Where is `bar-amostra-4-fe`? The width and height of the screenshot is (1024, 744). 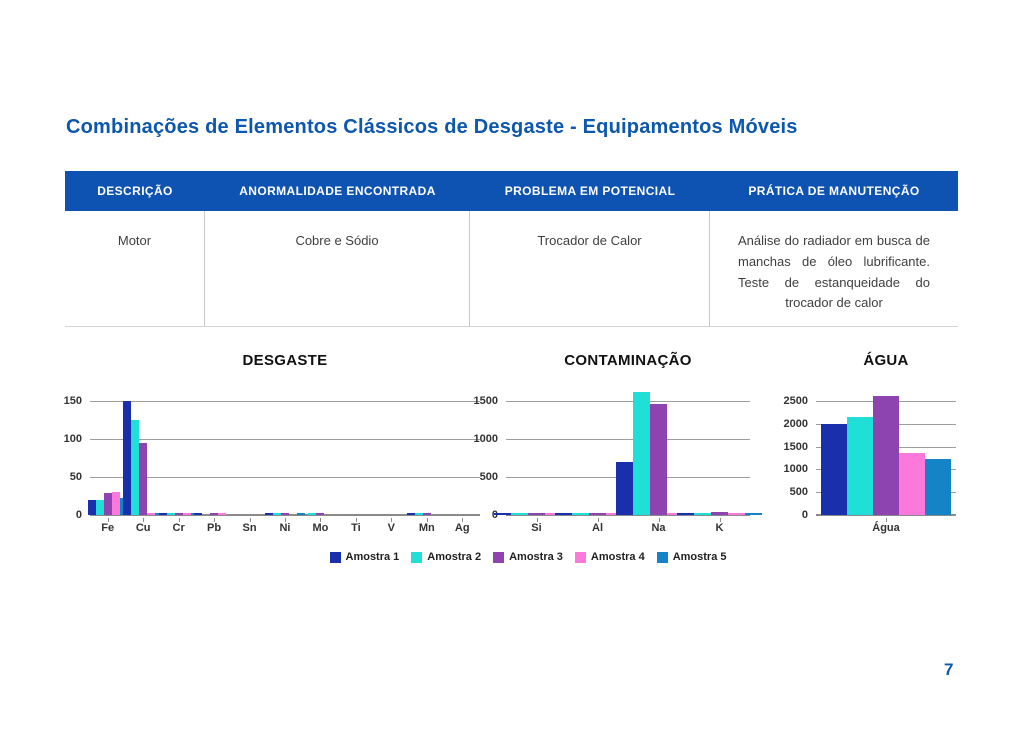 bar-amostra-4-fe is located at coordinates (115, 503).